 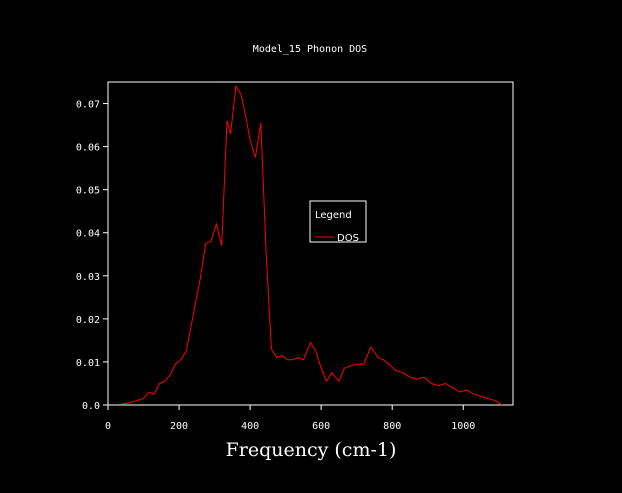 I want to click on x-axis: 0 200 400 600 800 1000, so click(x=290, y=418).